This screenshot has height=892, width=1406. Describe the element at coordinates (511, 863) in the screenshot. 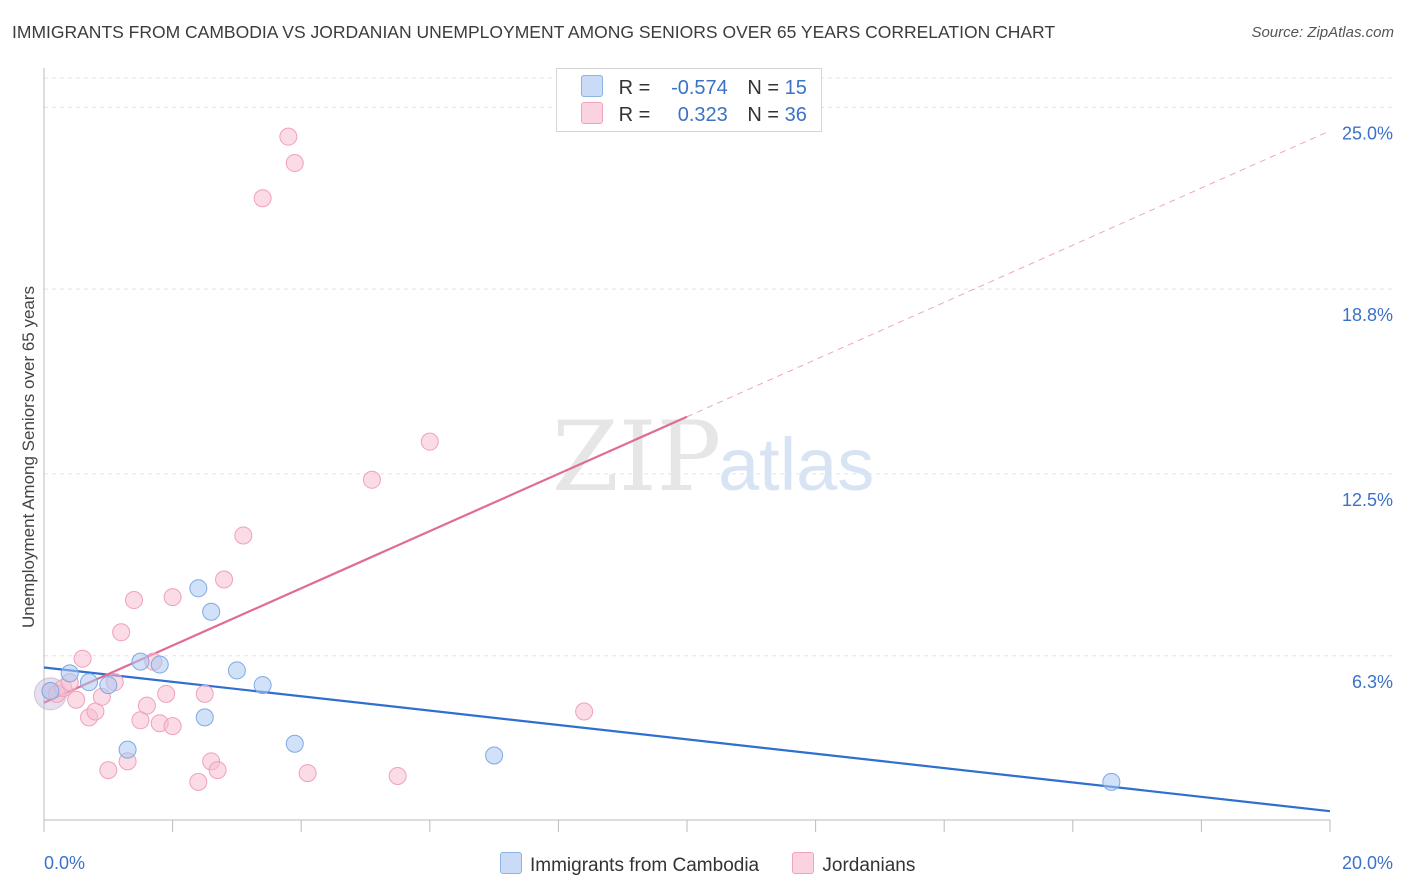

I see `series-swatch-cambodia` at that location.